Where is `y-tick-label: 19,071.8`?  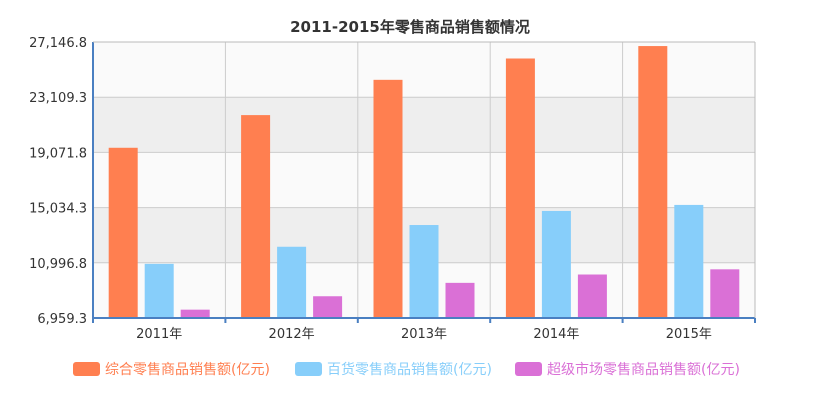 y-tick-label: 19,071.8 is located at coordinates (58, 153).